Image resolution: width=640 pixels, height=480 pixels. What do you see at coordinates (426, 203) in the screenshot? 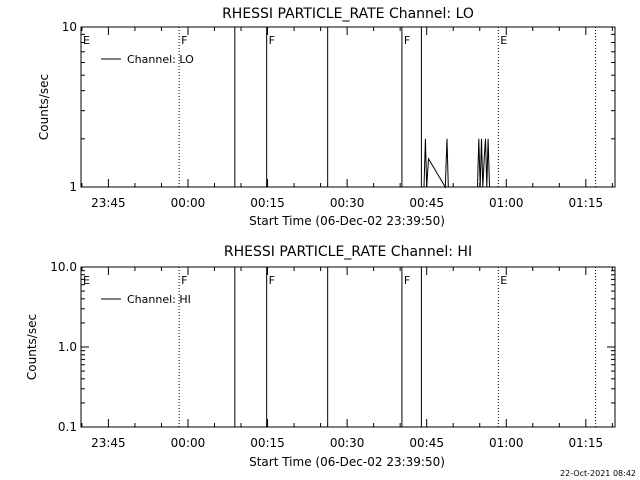
I see `lo-xtick-label: 00:45` at bounding box center [426, 203].